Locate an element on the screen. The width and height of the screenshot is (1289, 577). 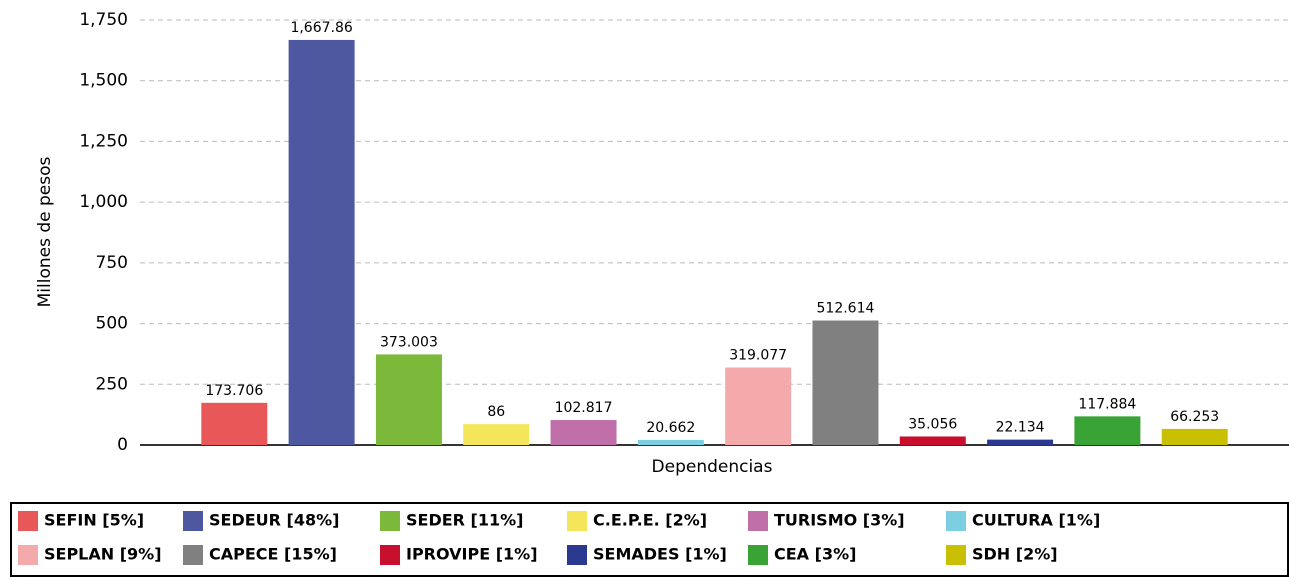
value-label: 22.134 is located at coordinates (1020, 428).